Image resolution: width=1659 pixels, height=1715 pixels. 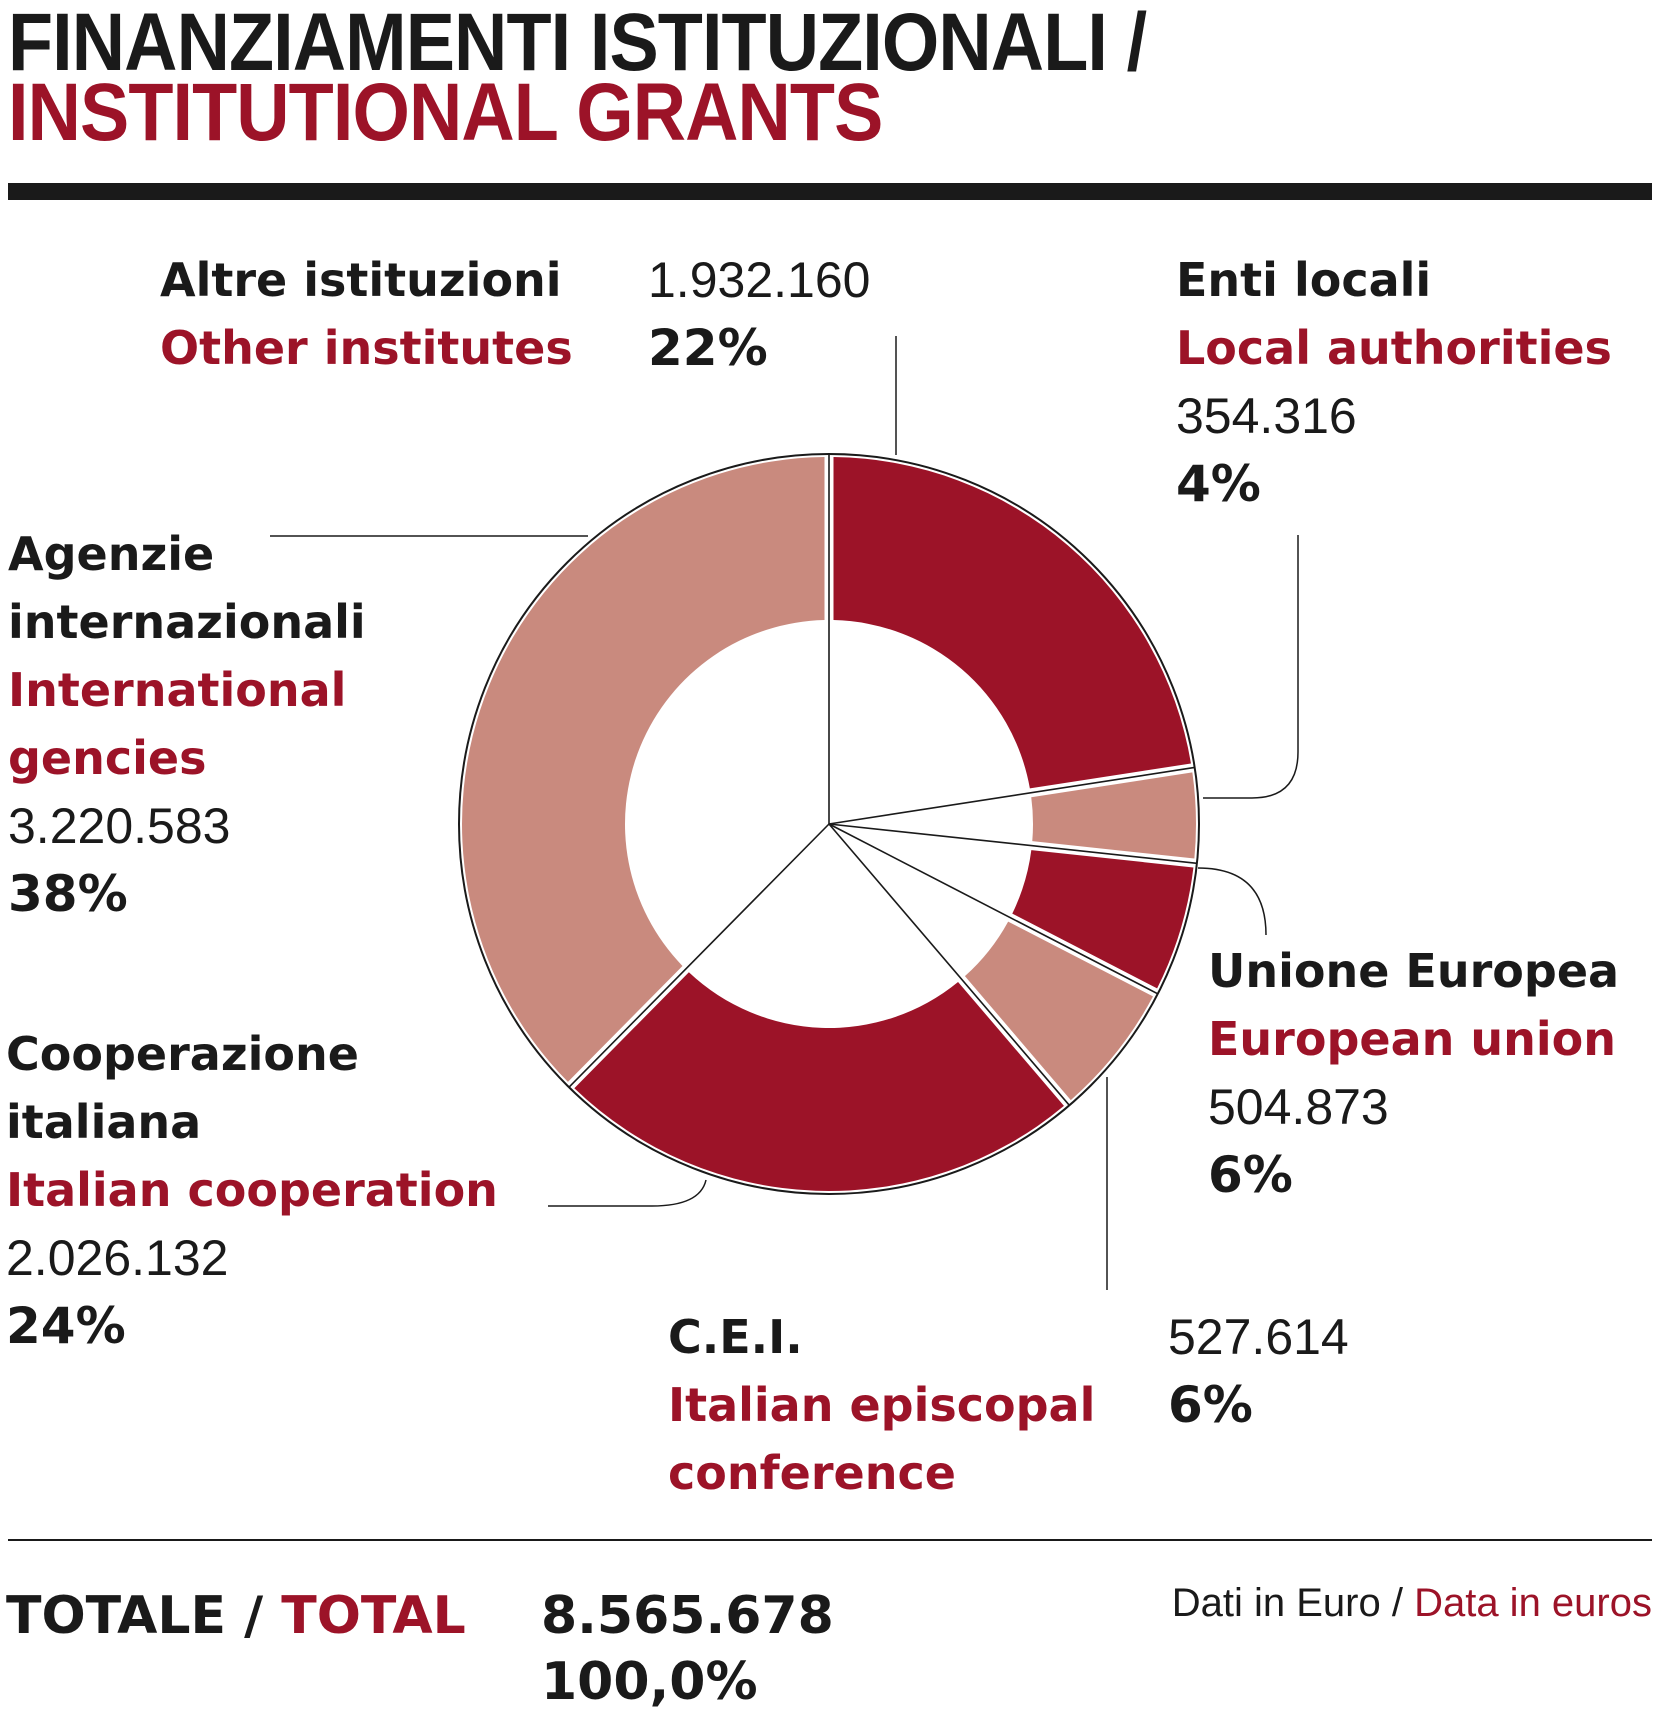 What do you see at coordinates (759, 314) in the screenshot?
I see `value-altre-istituzioni: 1.932.160 22%` at bounding box center [759, 314].